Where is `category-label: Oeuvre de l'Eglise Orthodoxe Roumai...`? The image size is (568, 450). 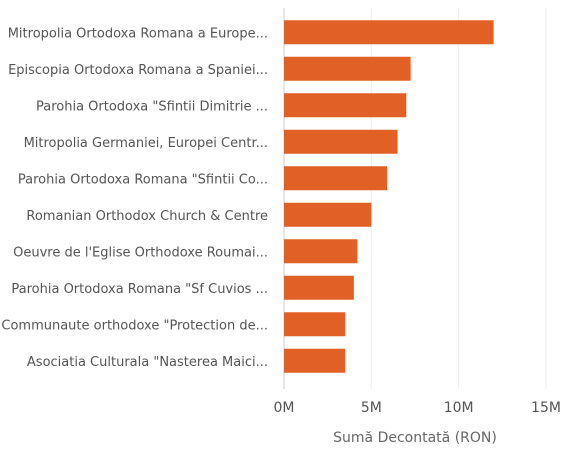 category-label: Oeuvre de l'Eglise Orthodoxe Roumai... is located at coordinates (140, 252).